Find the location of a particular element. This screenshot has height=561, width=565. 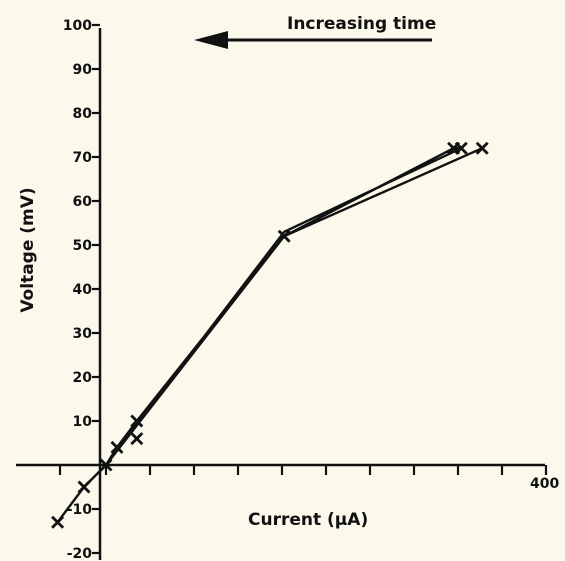

y-tick-label: 80 is located at coordinates (83, 114).